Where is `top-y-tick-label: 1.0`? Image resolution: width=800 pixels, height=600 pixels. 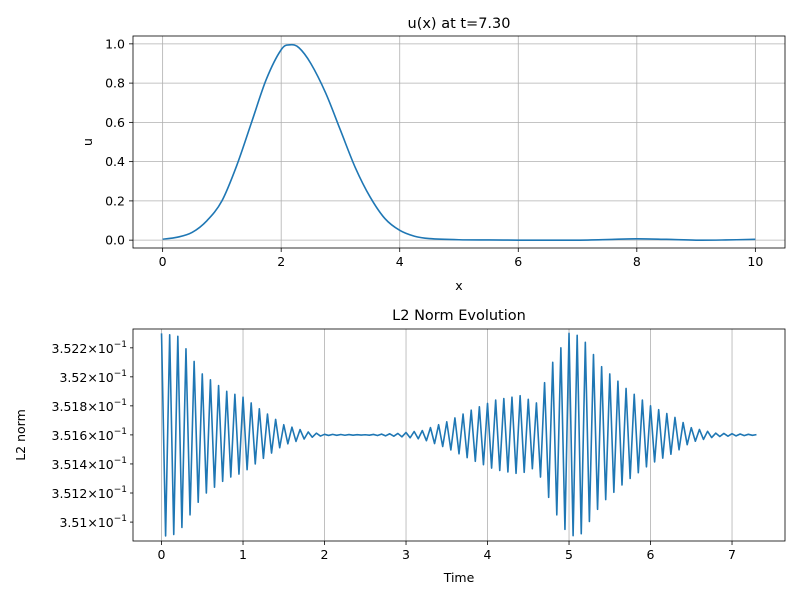
top-y-tick-label: 1.0 is located at coordinates (115, 43).